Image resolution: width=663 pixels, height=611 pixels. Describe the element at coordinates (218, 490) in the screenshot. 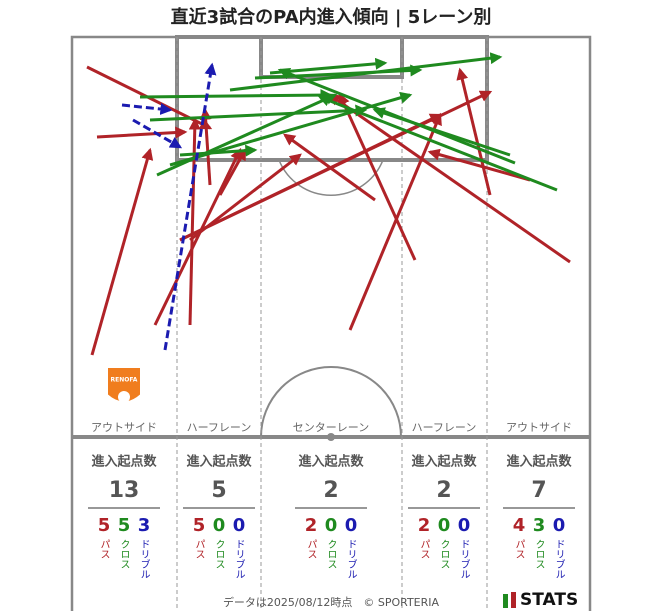

I see `stat-total: 5` at that location.